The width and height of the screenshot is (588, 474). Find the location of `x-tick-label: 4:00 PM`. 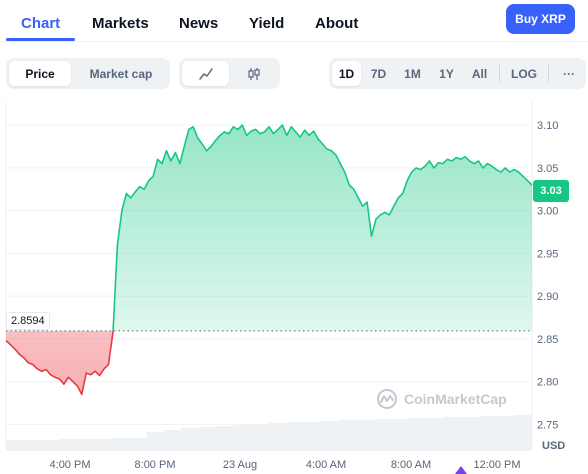

x-tick-label: 4:00 PM is located at coordinates (70, 465).